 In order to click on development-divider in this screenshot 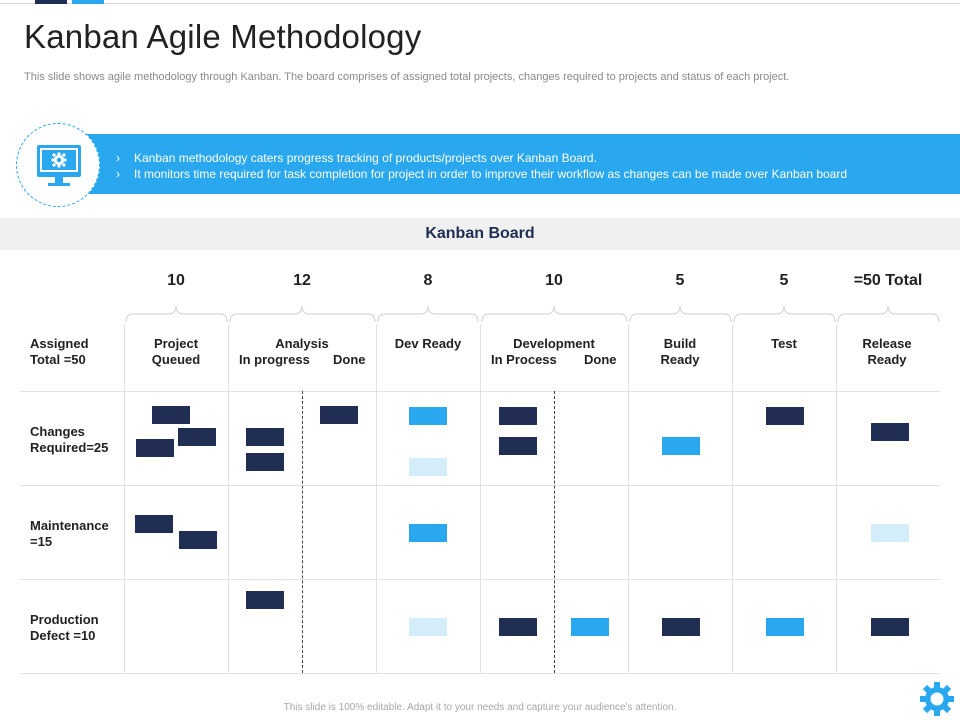, I will do `click(554, 532)`.